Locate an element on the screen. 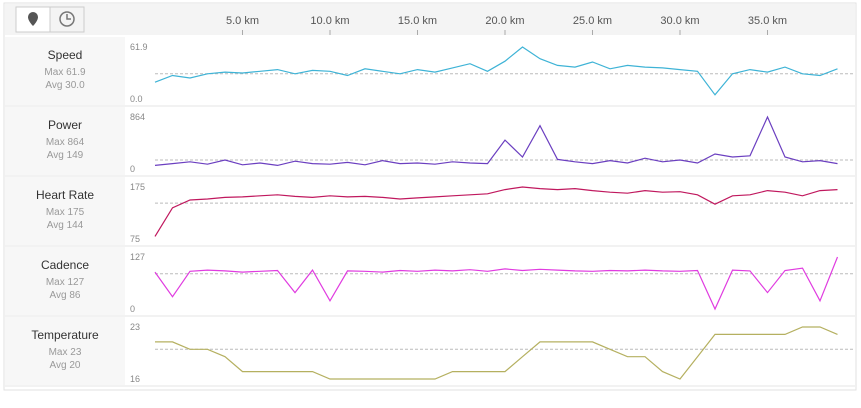  pin-icon is located at coordinates (33, 19).